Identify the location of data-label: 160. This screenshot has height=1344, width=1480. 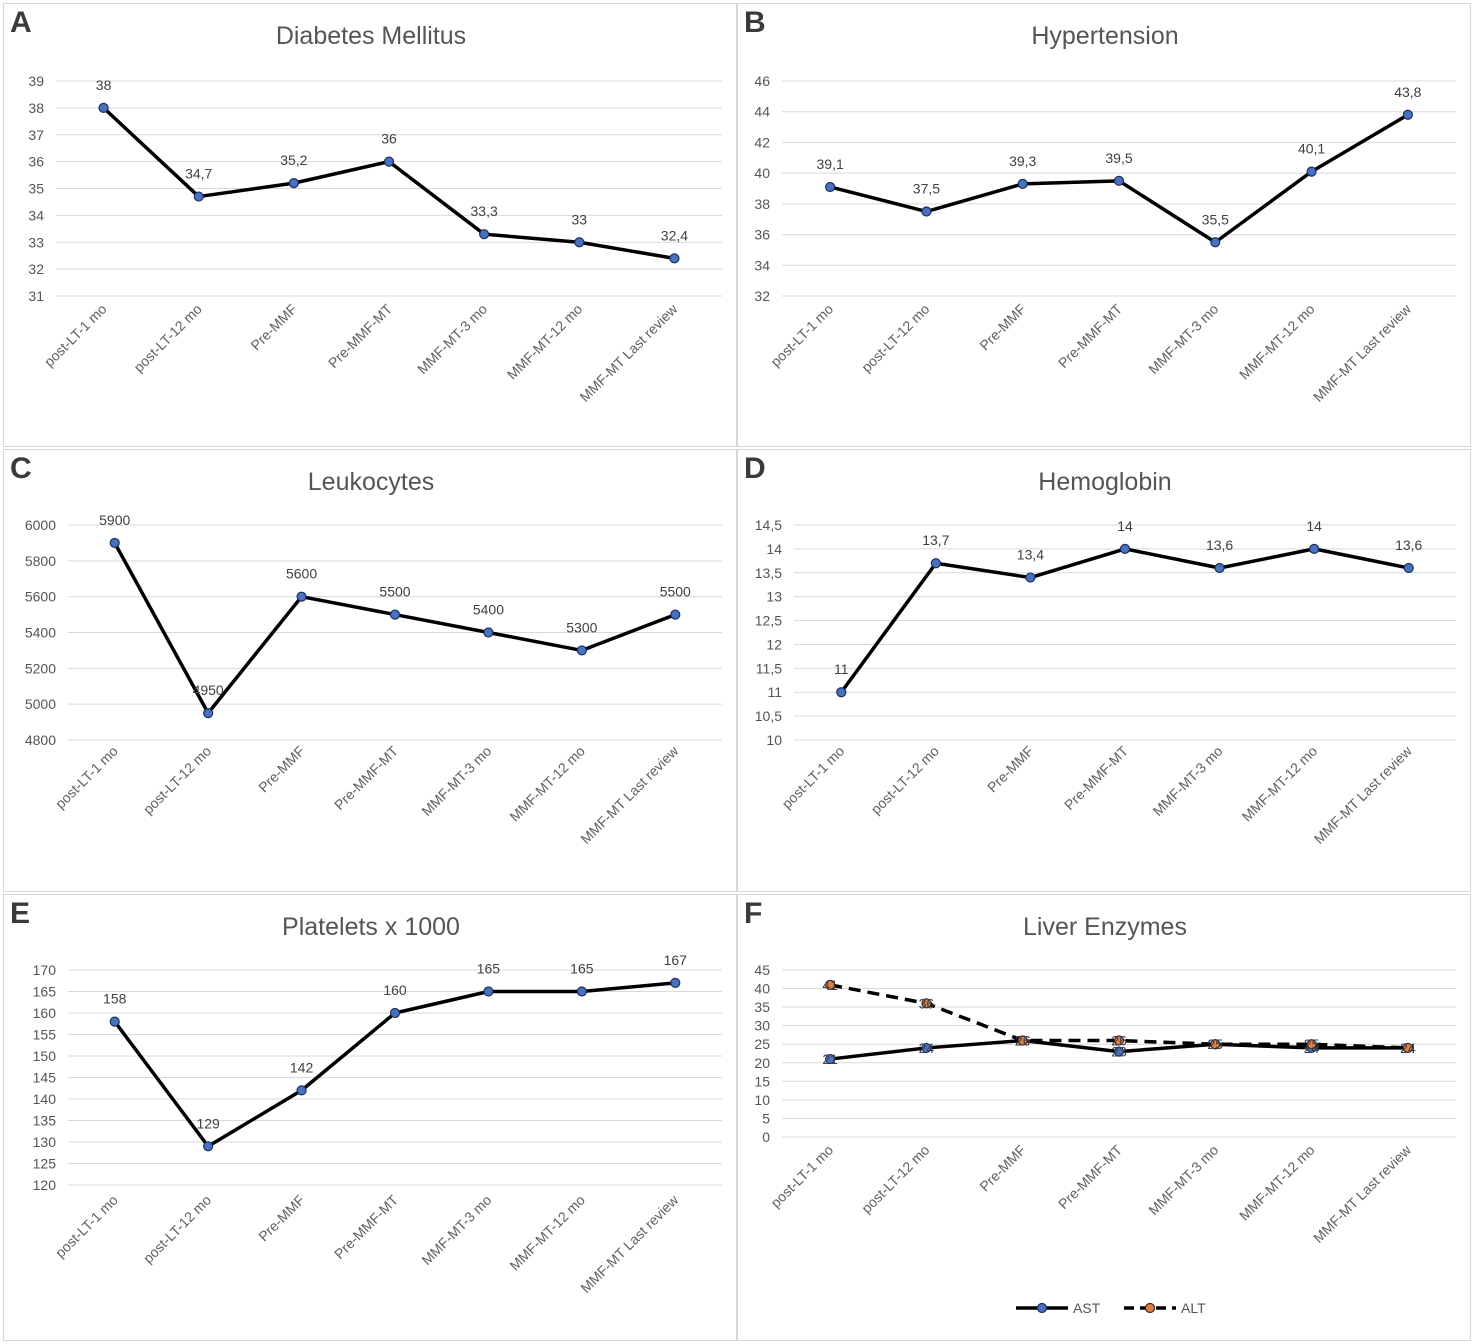
(395, 990).